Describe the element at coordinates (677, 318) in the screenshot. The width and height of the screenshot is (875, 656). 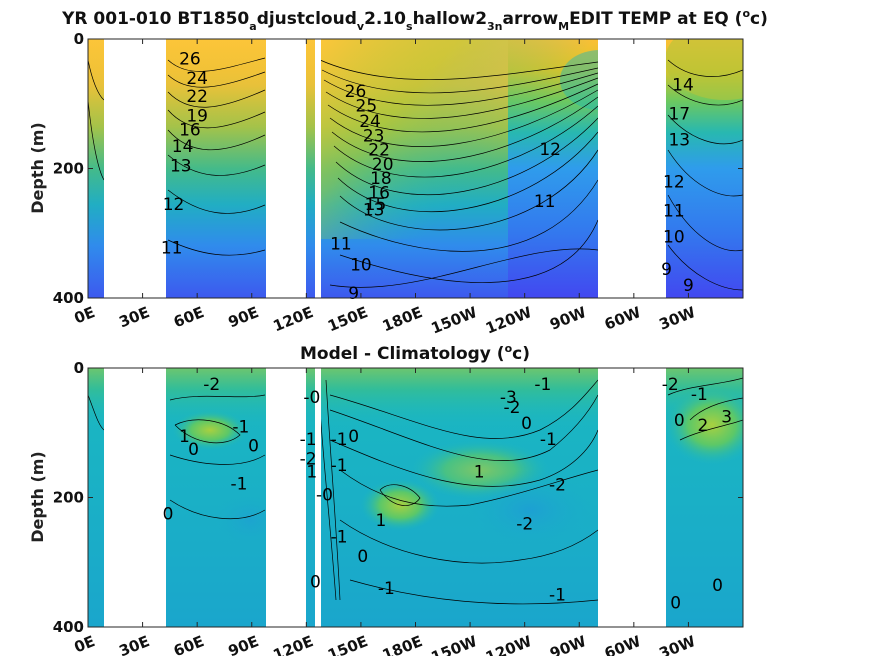
I see `x-tick-label: 30W` at that location.